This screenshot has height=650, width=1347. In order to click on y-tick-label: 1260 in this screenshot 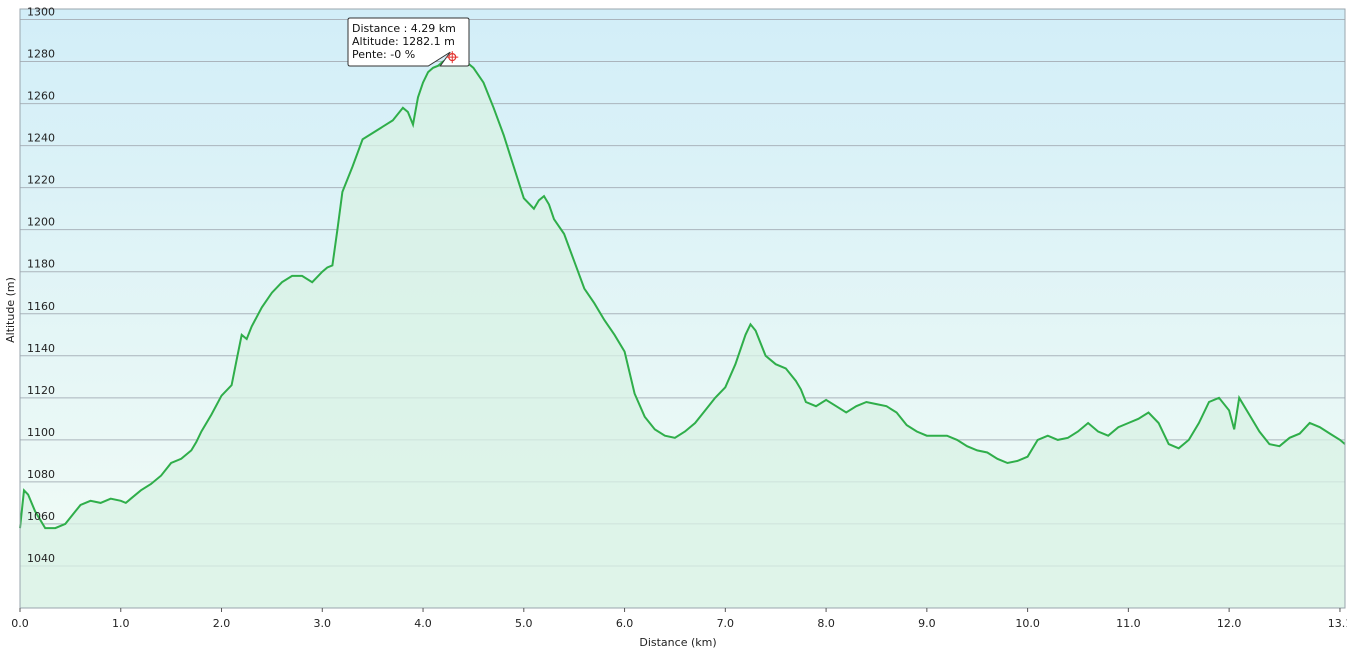, I will do `click(41, 96)`.